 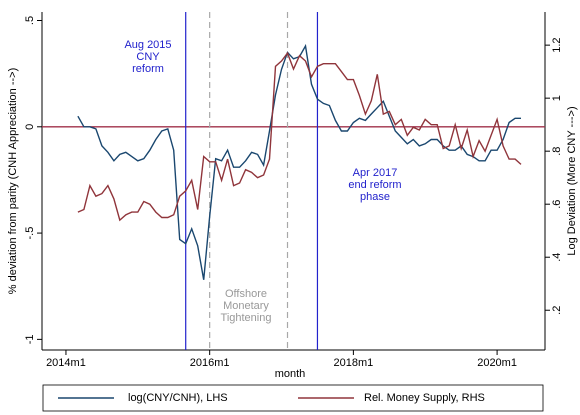 I want to click on annotation-line: Apr 2017, so click(x=375, y=173).